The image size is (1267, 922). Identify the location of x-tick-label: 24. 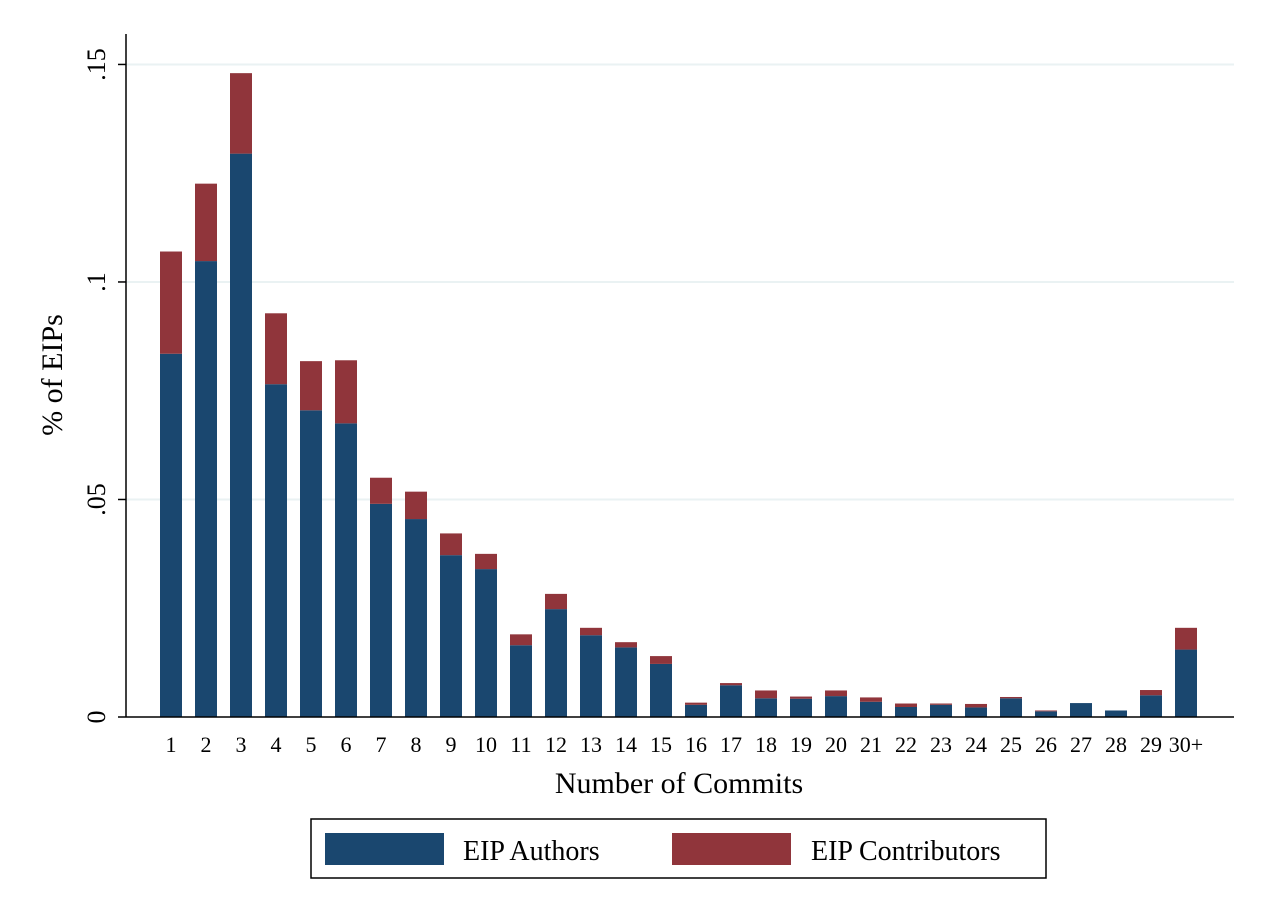
(976, 744).